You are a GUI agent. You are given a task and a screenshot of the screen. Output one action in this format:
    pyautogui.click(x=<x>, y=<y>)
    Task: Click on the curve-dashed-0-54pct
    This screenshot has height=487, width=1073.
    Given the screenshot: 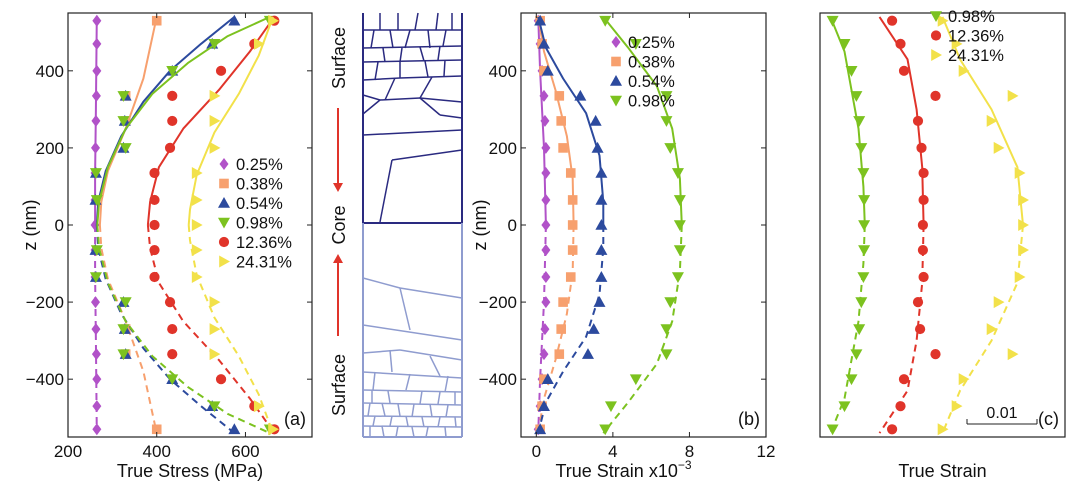 What is the action you would take?
    pyautogui.click(x=571, y=329)
    